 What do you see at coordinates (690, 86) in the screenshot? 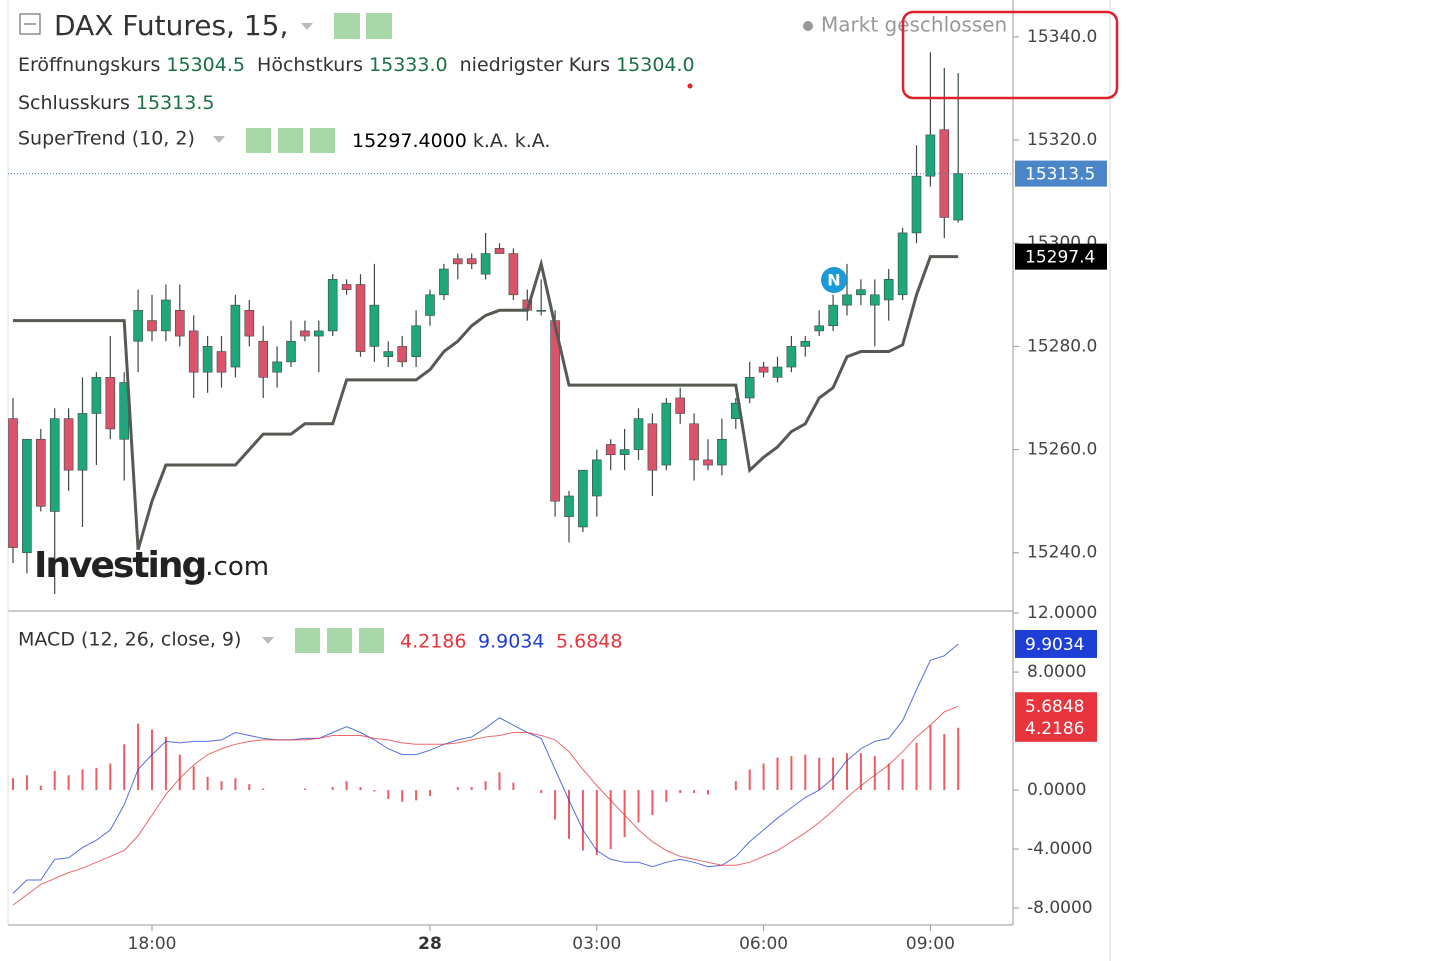
I see `annotation-dot` at bounding box center [690, 86].